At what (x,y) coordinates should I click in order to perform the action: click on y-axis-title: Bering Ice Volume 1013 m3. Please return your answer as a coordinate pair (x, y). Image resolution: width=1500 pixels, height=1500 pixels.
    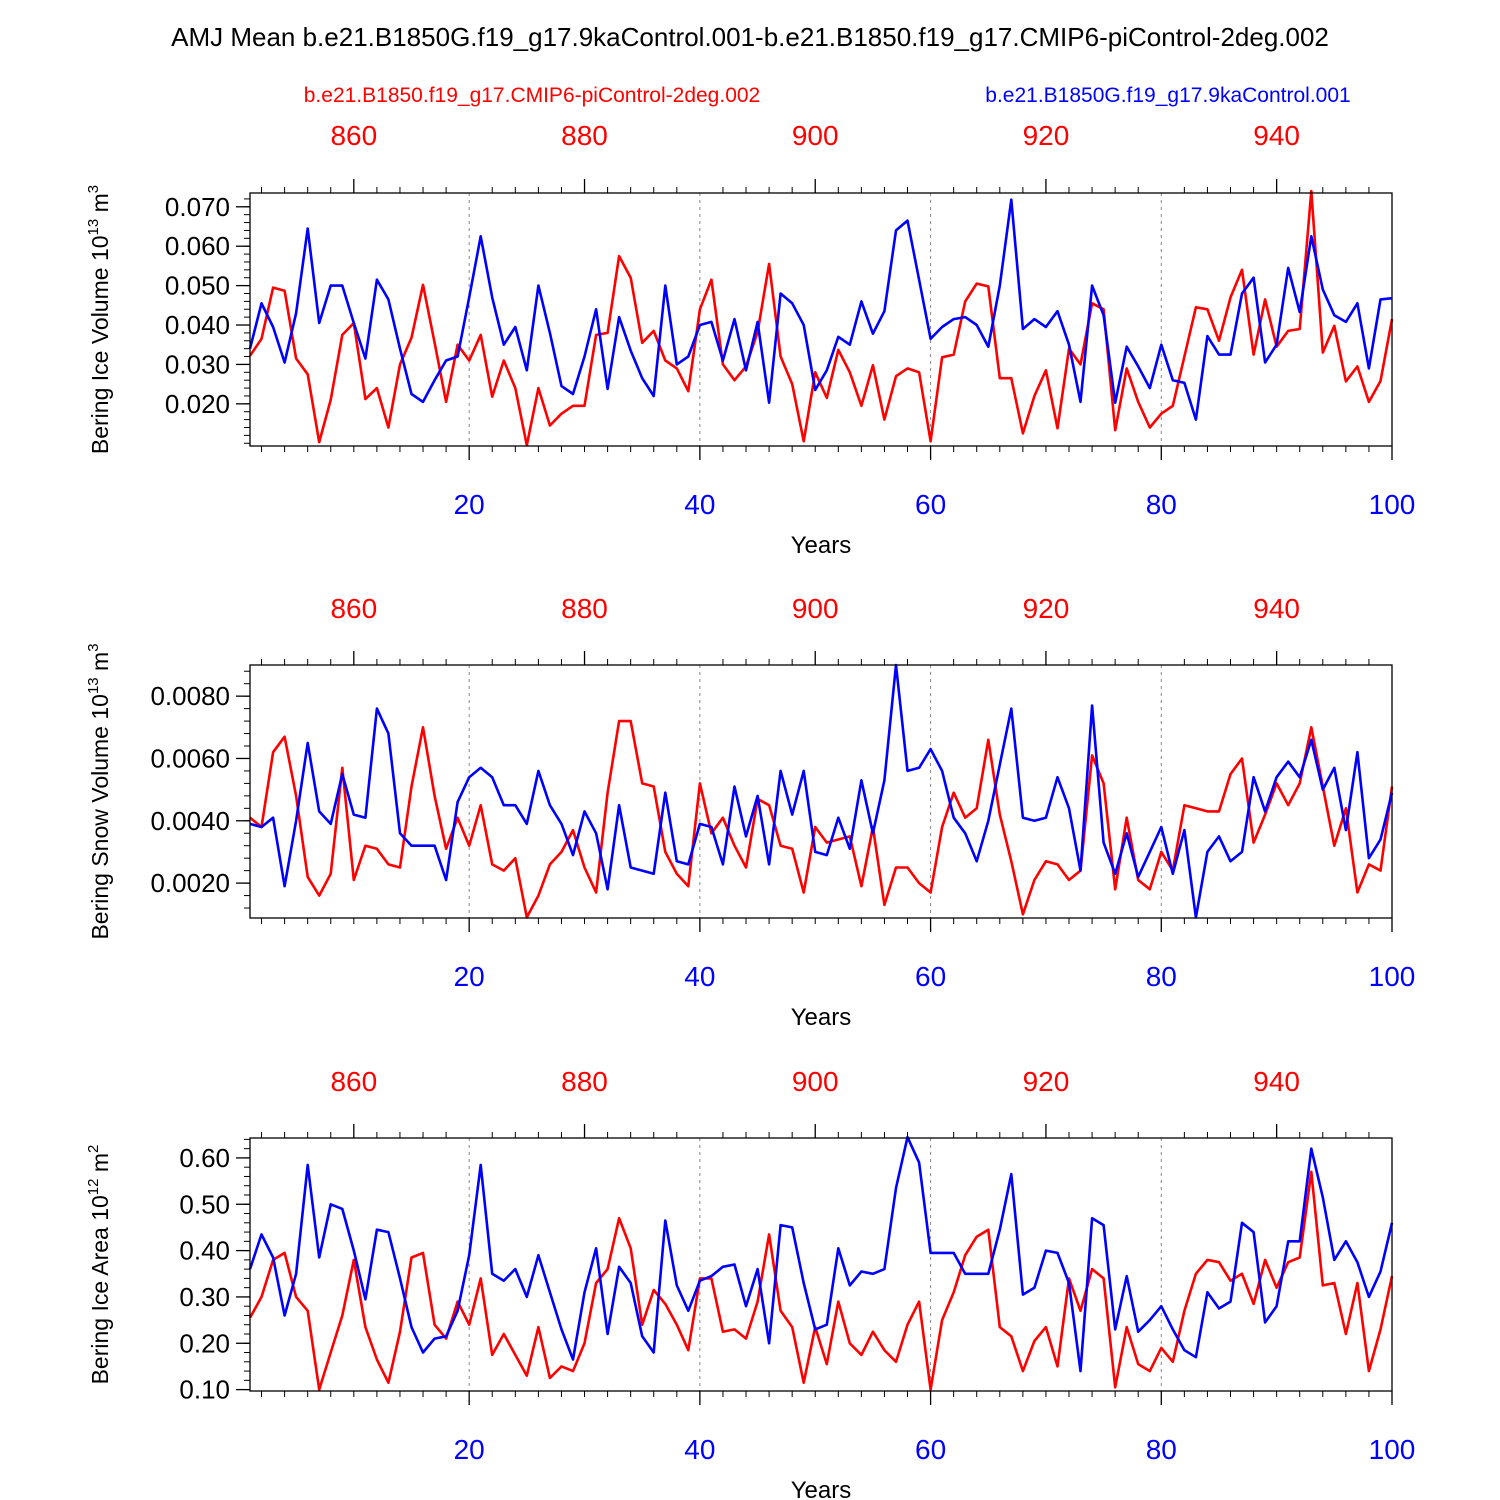
    Looking at the image, I should click on (99, 319).